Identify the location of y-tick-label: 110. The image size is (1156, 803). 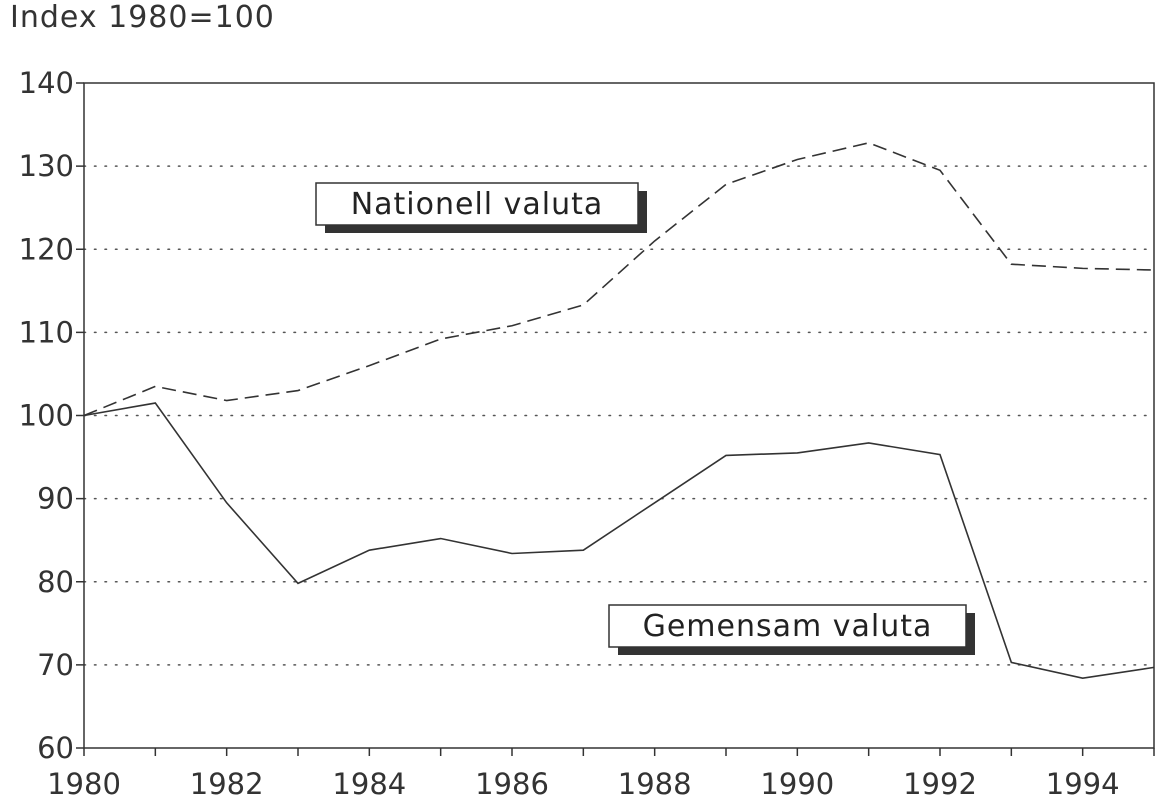
(46, 332).